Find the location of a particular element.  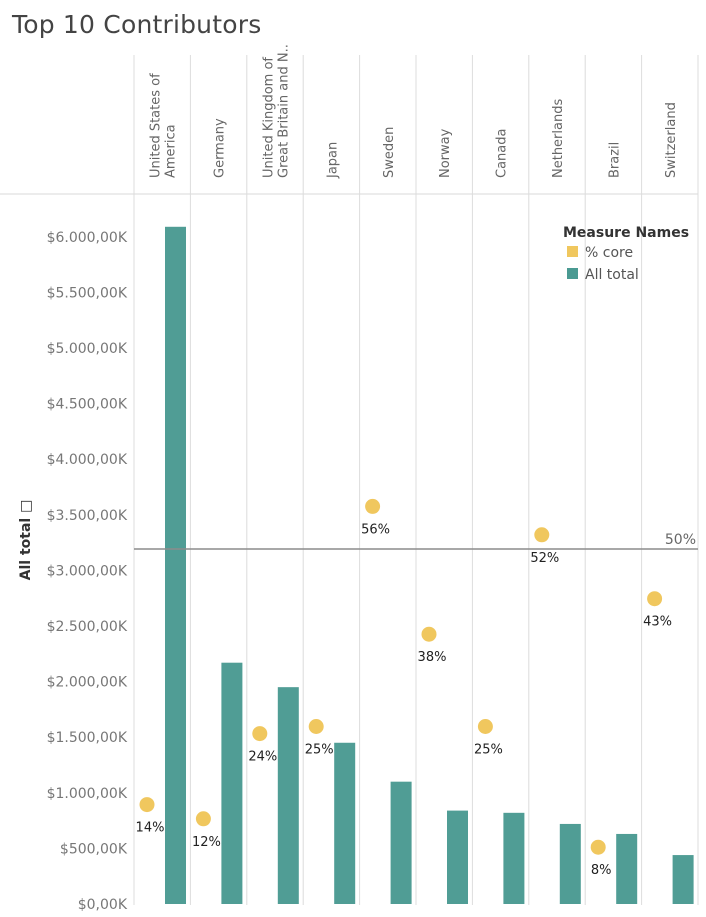

legend-title: Measure Names is located at coordinates (626, 233).